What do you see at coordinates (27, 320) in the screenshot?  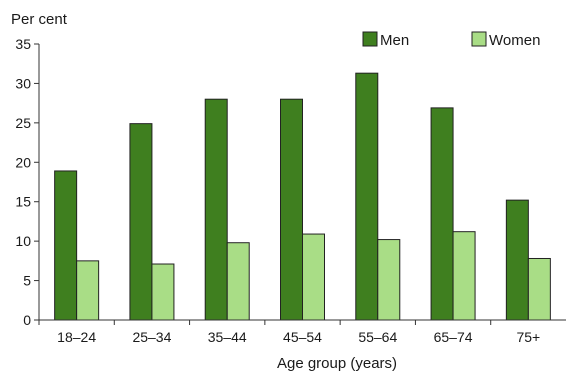 I see `y-tick-label: 0` at bounding box center [27, 320].